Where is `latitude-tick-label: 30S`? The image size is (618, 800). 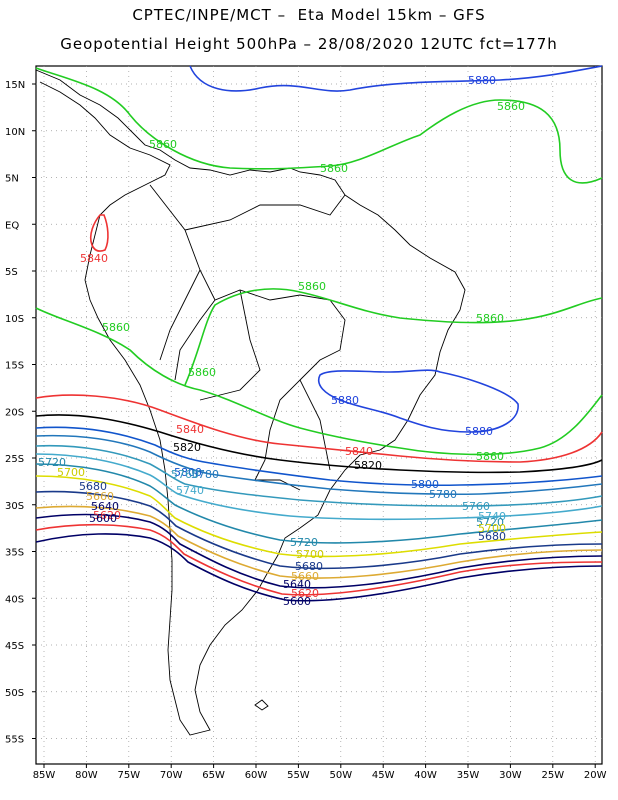 latitude-tick-label: 30S is located at coordinates (14, 506).